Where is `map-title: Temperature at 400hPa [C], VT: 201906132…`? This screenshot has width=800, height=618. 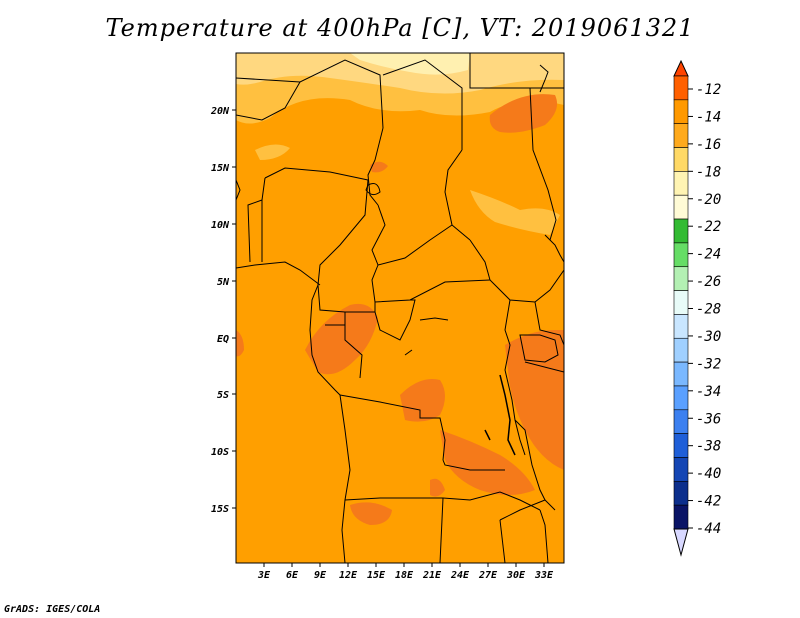
map-title: Temperature at 400hPa [C], VT: 201906132… is located at coordinates (400, 28).